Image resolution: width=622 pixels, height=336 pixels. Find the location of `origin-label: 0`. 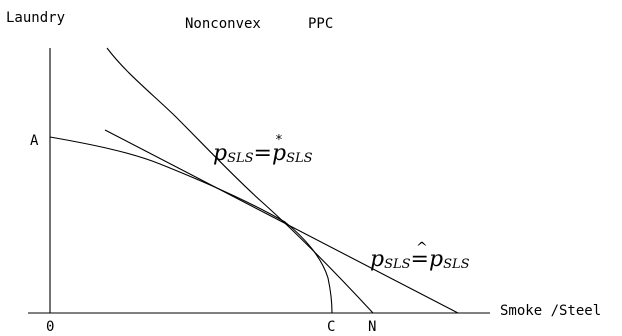

origin-label: 0 is located at coordinates (50, 327).